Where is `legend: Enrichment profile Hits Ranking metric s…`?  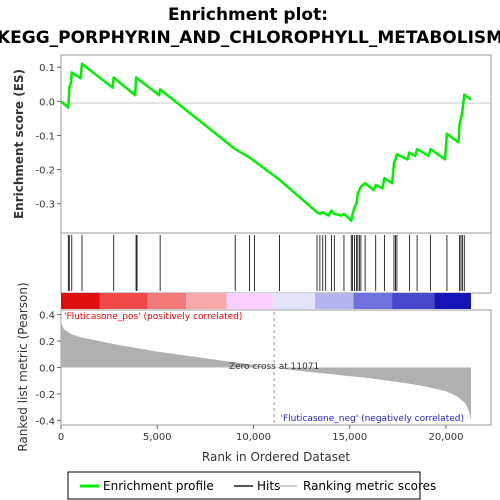
legend: Enrichment profile Hits Ranking metric s… is located at coordinates (251, 485).